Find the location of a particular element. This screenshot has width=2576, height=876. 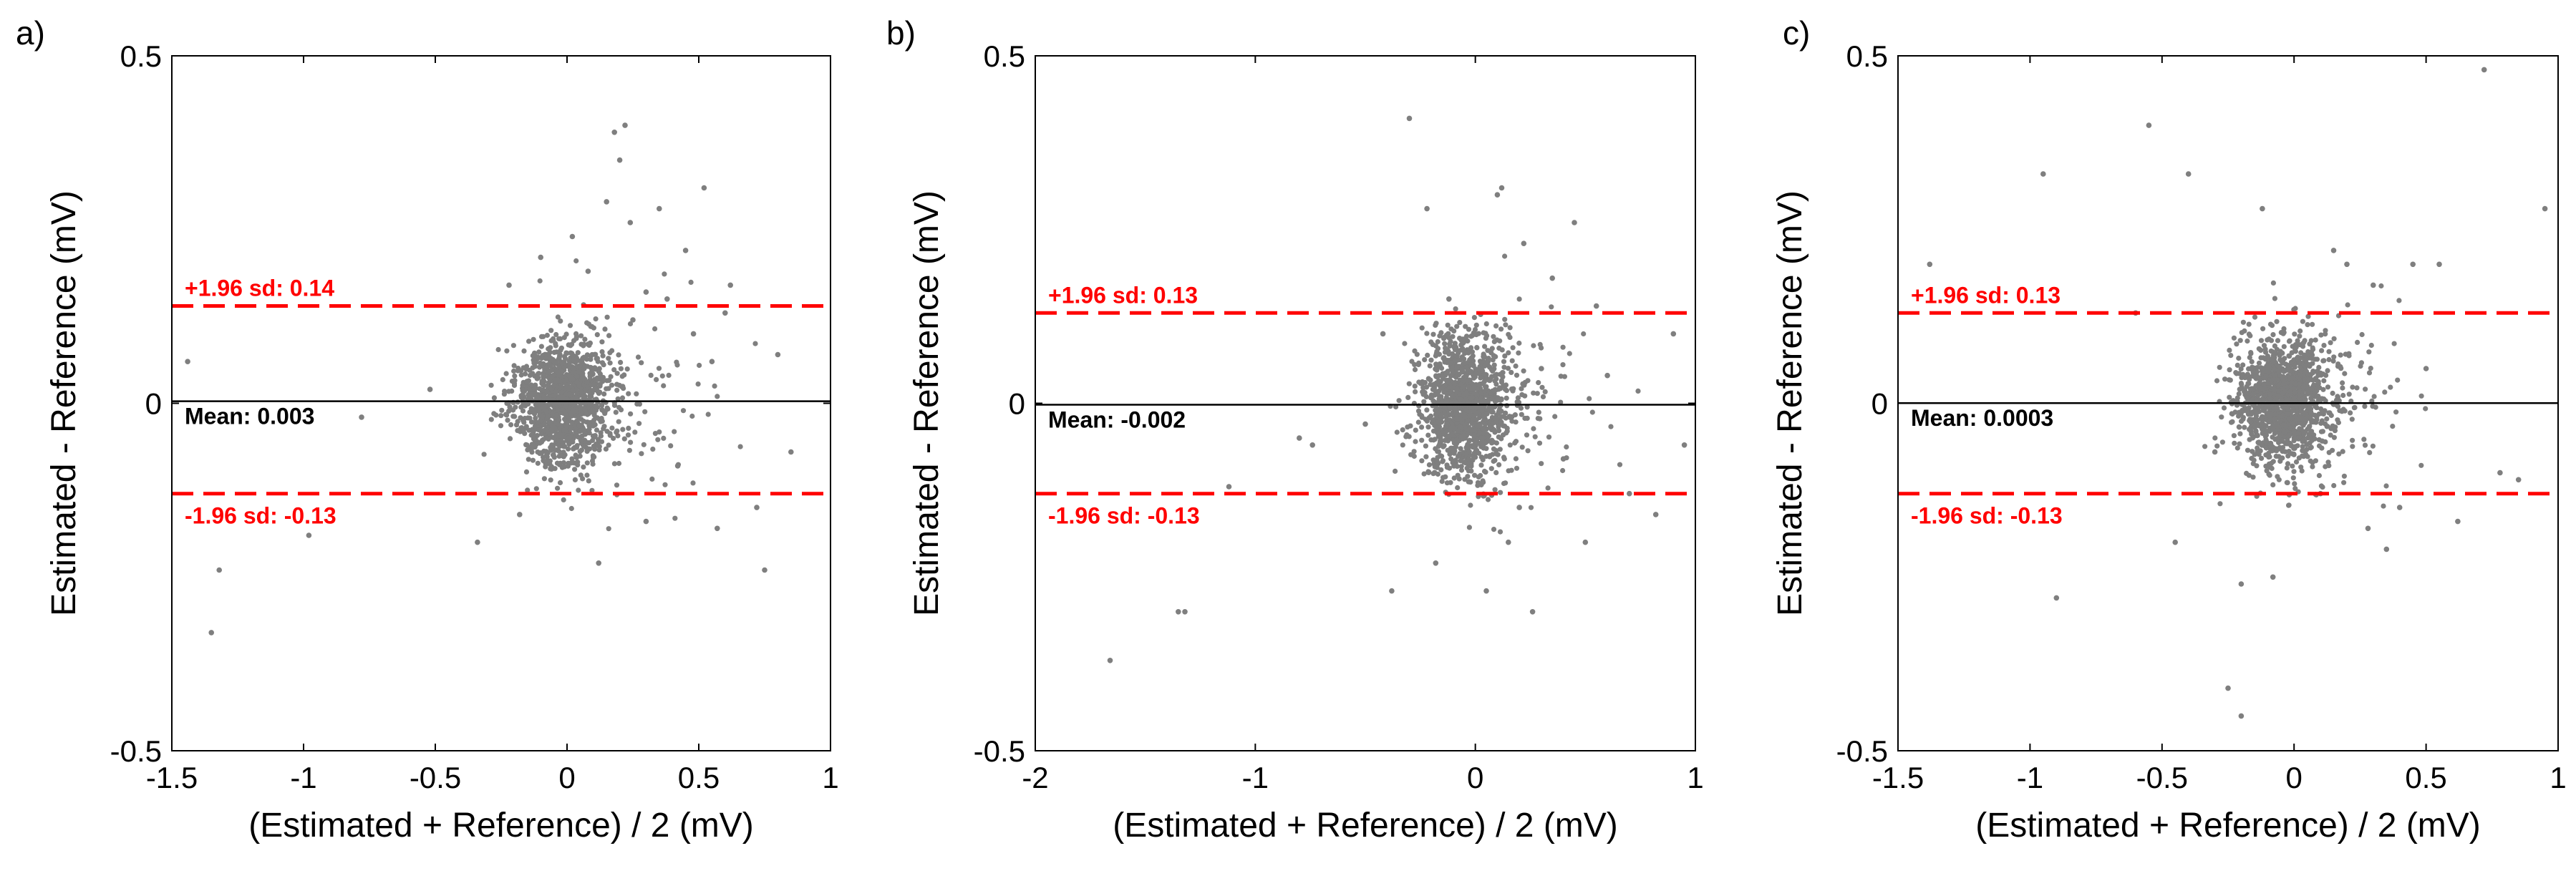

x-tick-label: -0.5 is located at coordinates (2162, 778).